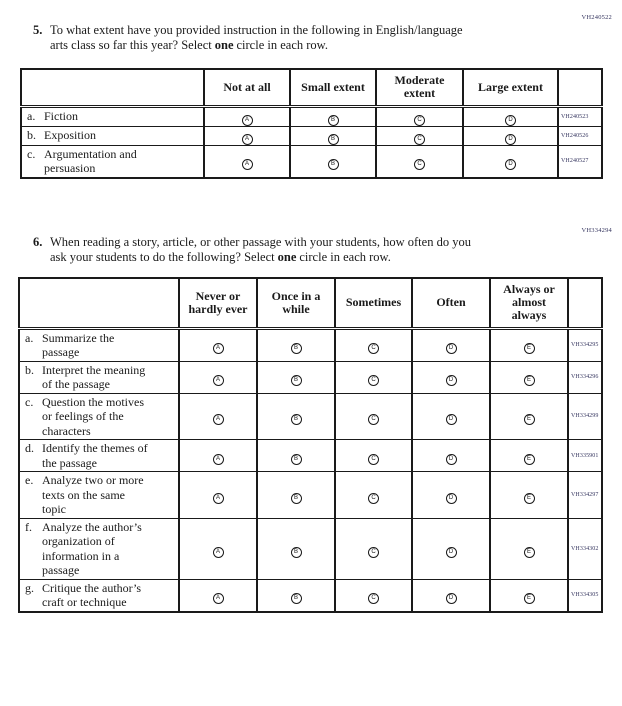  What do you see at coordinates (218, 303) in the screenshot?
I see `column-header-never: Never or hardly ever` at bounding box center [218, 303].